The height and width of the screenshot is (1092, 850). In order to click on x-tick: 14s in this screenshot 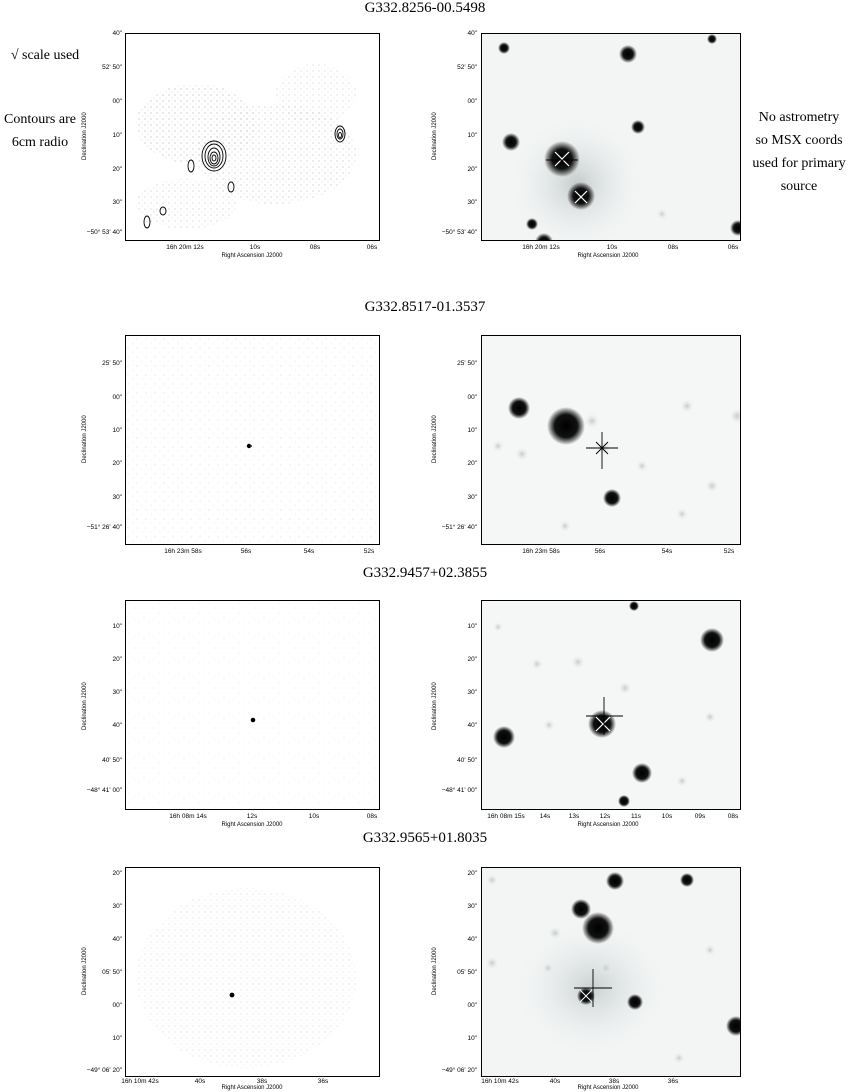, I will do `click(545, 816)`.